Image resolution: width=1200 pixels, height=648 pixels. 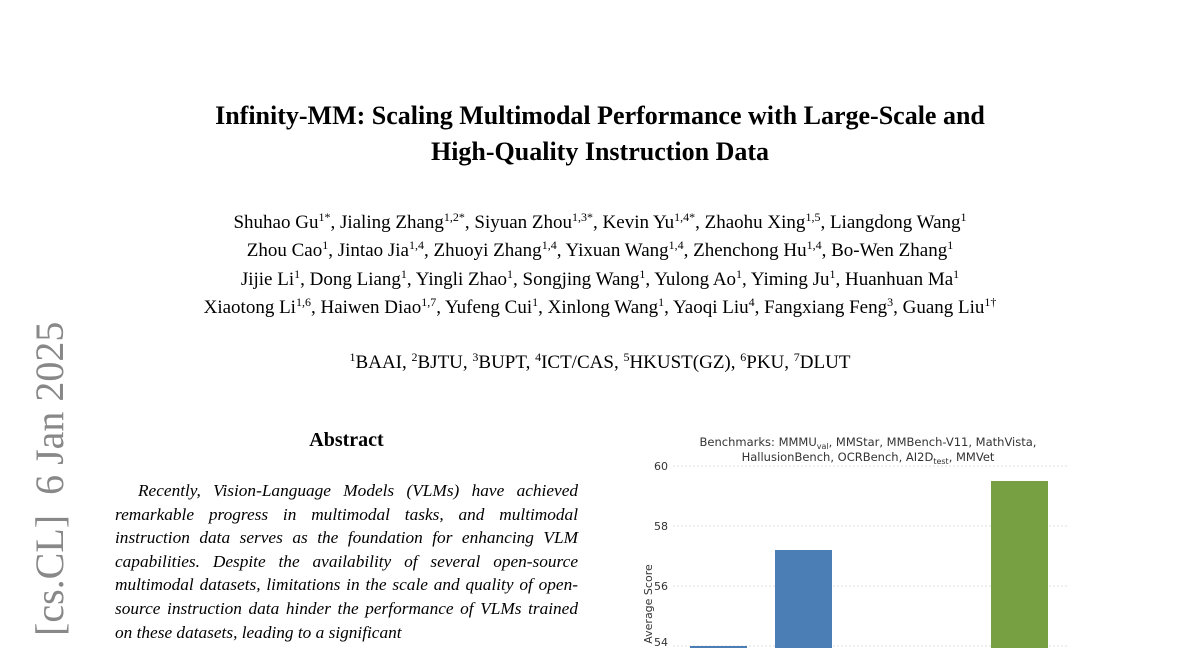 I want to click on author-name: Jijie Li, so click(x=267, y=279).